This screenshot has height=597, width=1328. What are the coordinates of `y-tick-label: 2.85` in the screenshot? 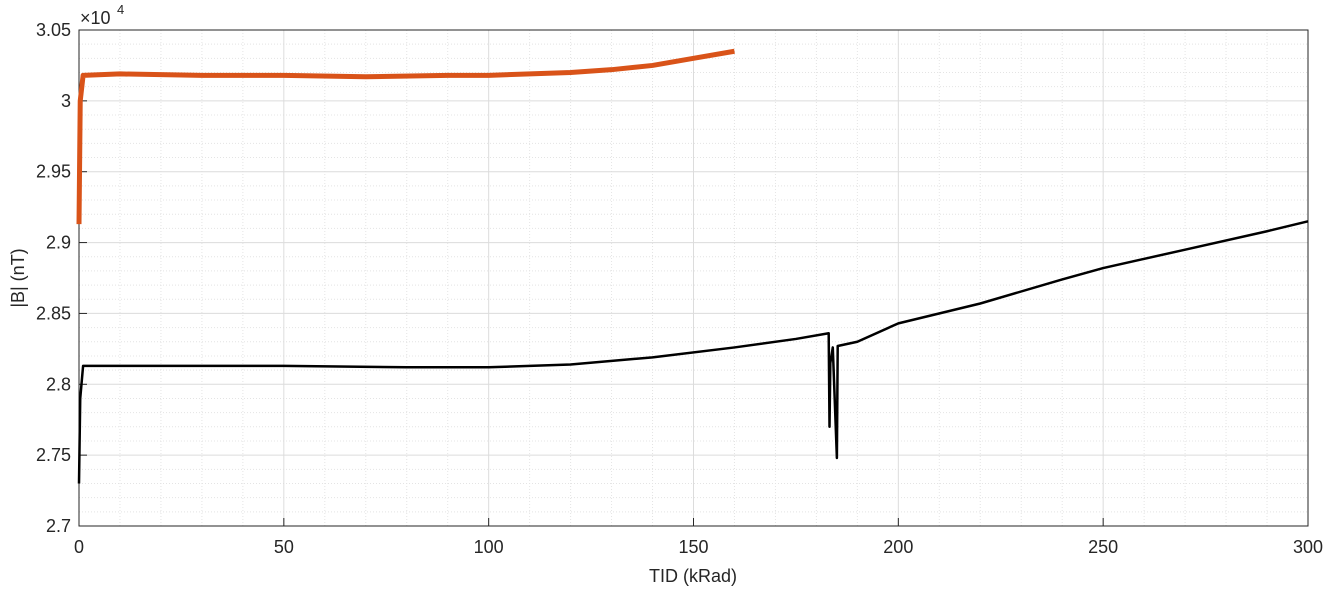 It's located at (53, 313).